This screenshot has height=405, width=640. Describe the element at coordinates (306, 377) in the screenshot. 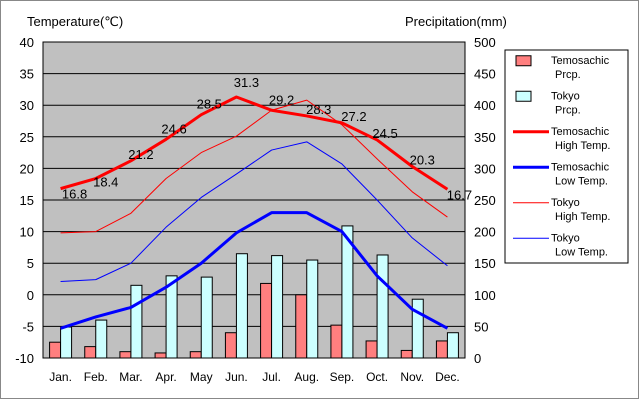

I see `x-tick-label: Aug.` at that location.